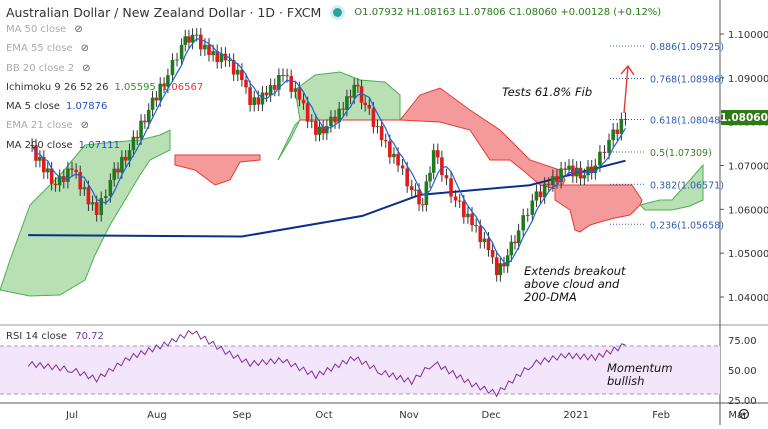 This screenshot has height=429, width=768. I want to click on price-tick-label: 1.09000, so click(748, 79).